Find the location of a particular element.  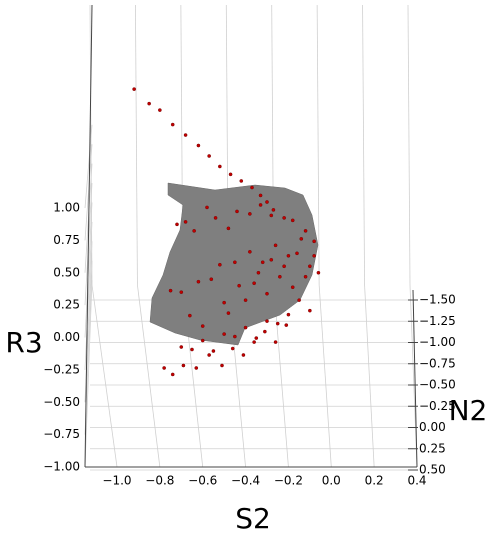

y-tick-label: −1.00 is located at coordinates (437, 342).